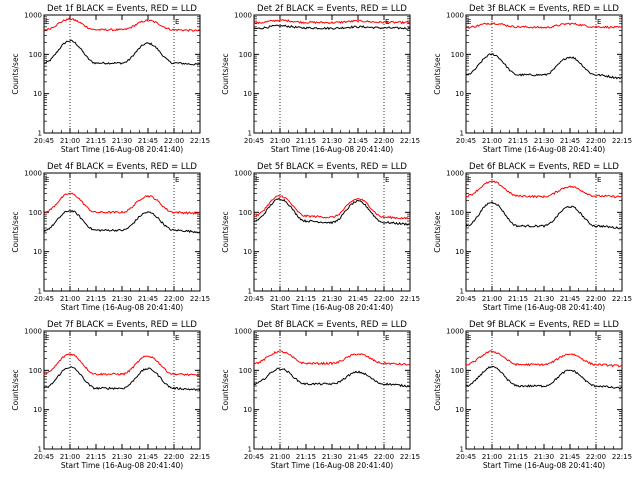 This screenshot has width=640, height=480. Describe the element at coordinates (332, 167) in the screenshot. I see `panel-title: Det 5f BLACK = Events, RED = LLD` at that location.